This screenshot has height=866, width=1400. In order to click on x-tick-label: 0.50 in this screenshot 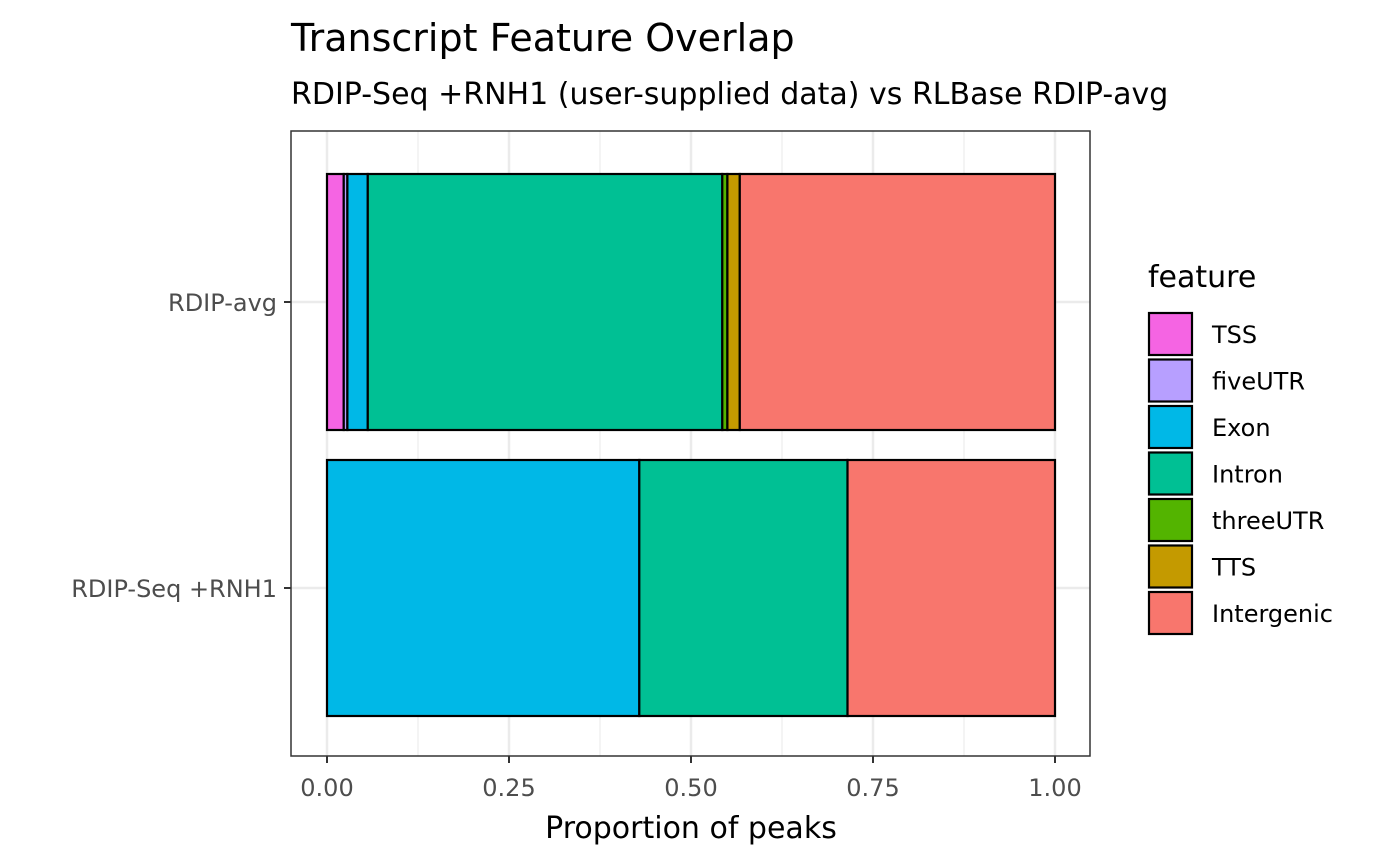, I will do `click(690, 788)`.